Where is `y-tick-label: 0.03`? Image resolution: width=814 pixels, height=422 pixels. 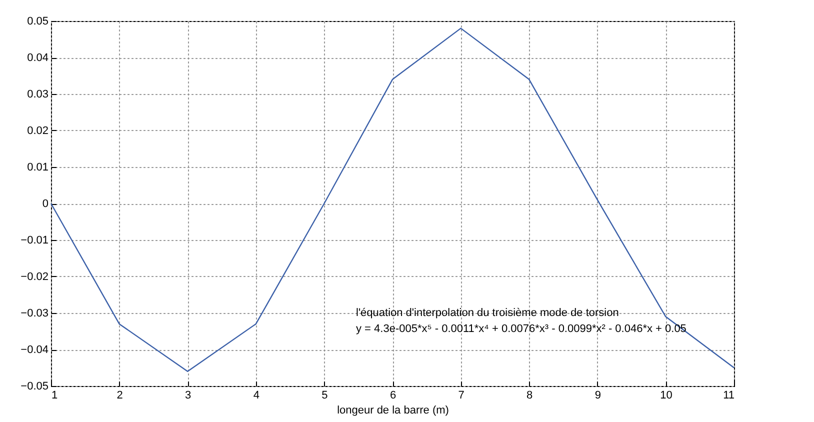
y-tick-label: 0.03 is located at coordinates (37, 94).